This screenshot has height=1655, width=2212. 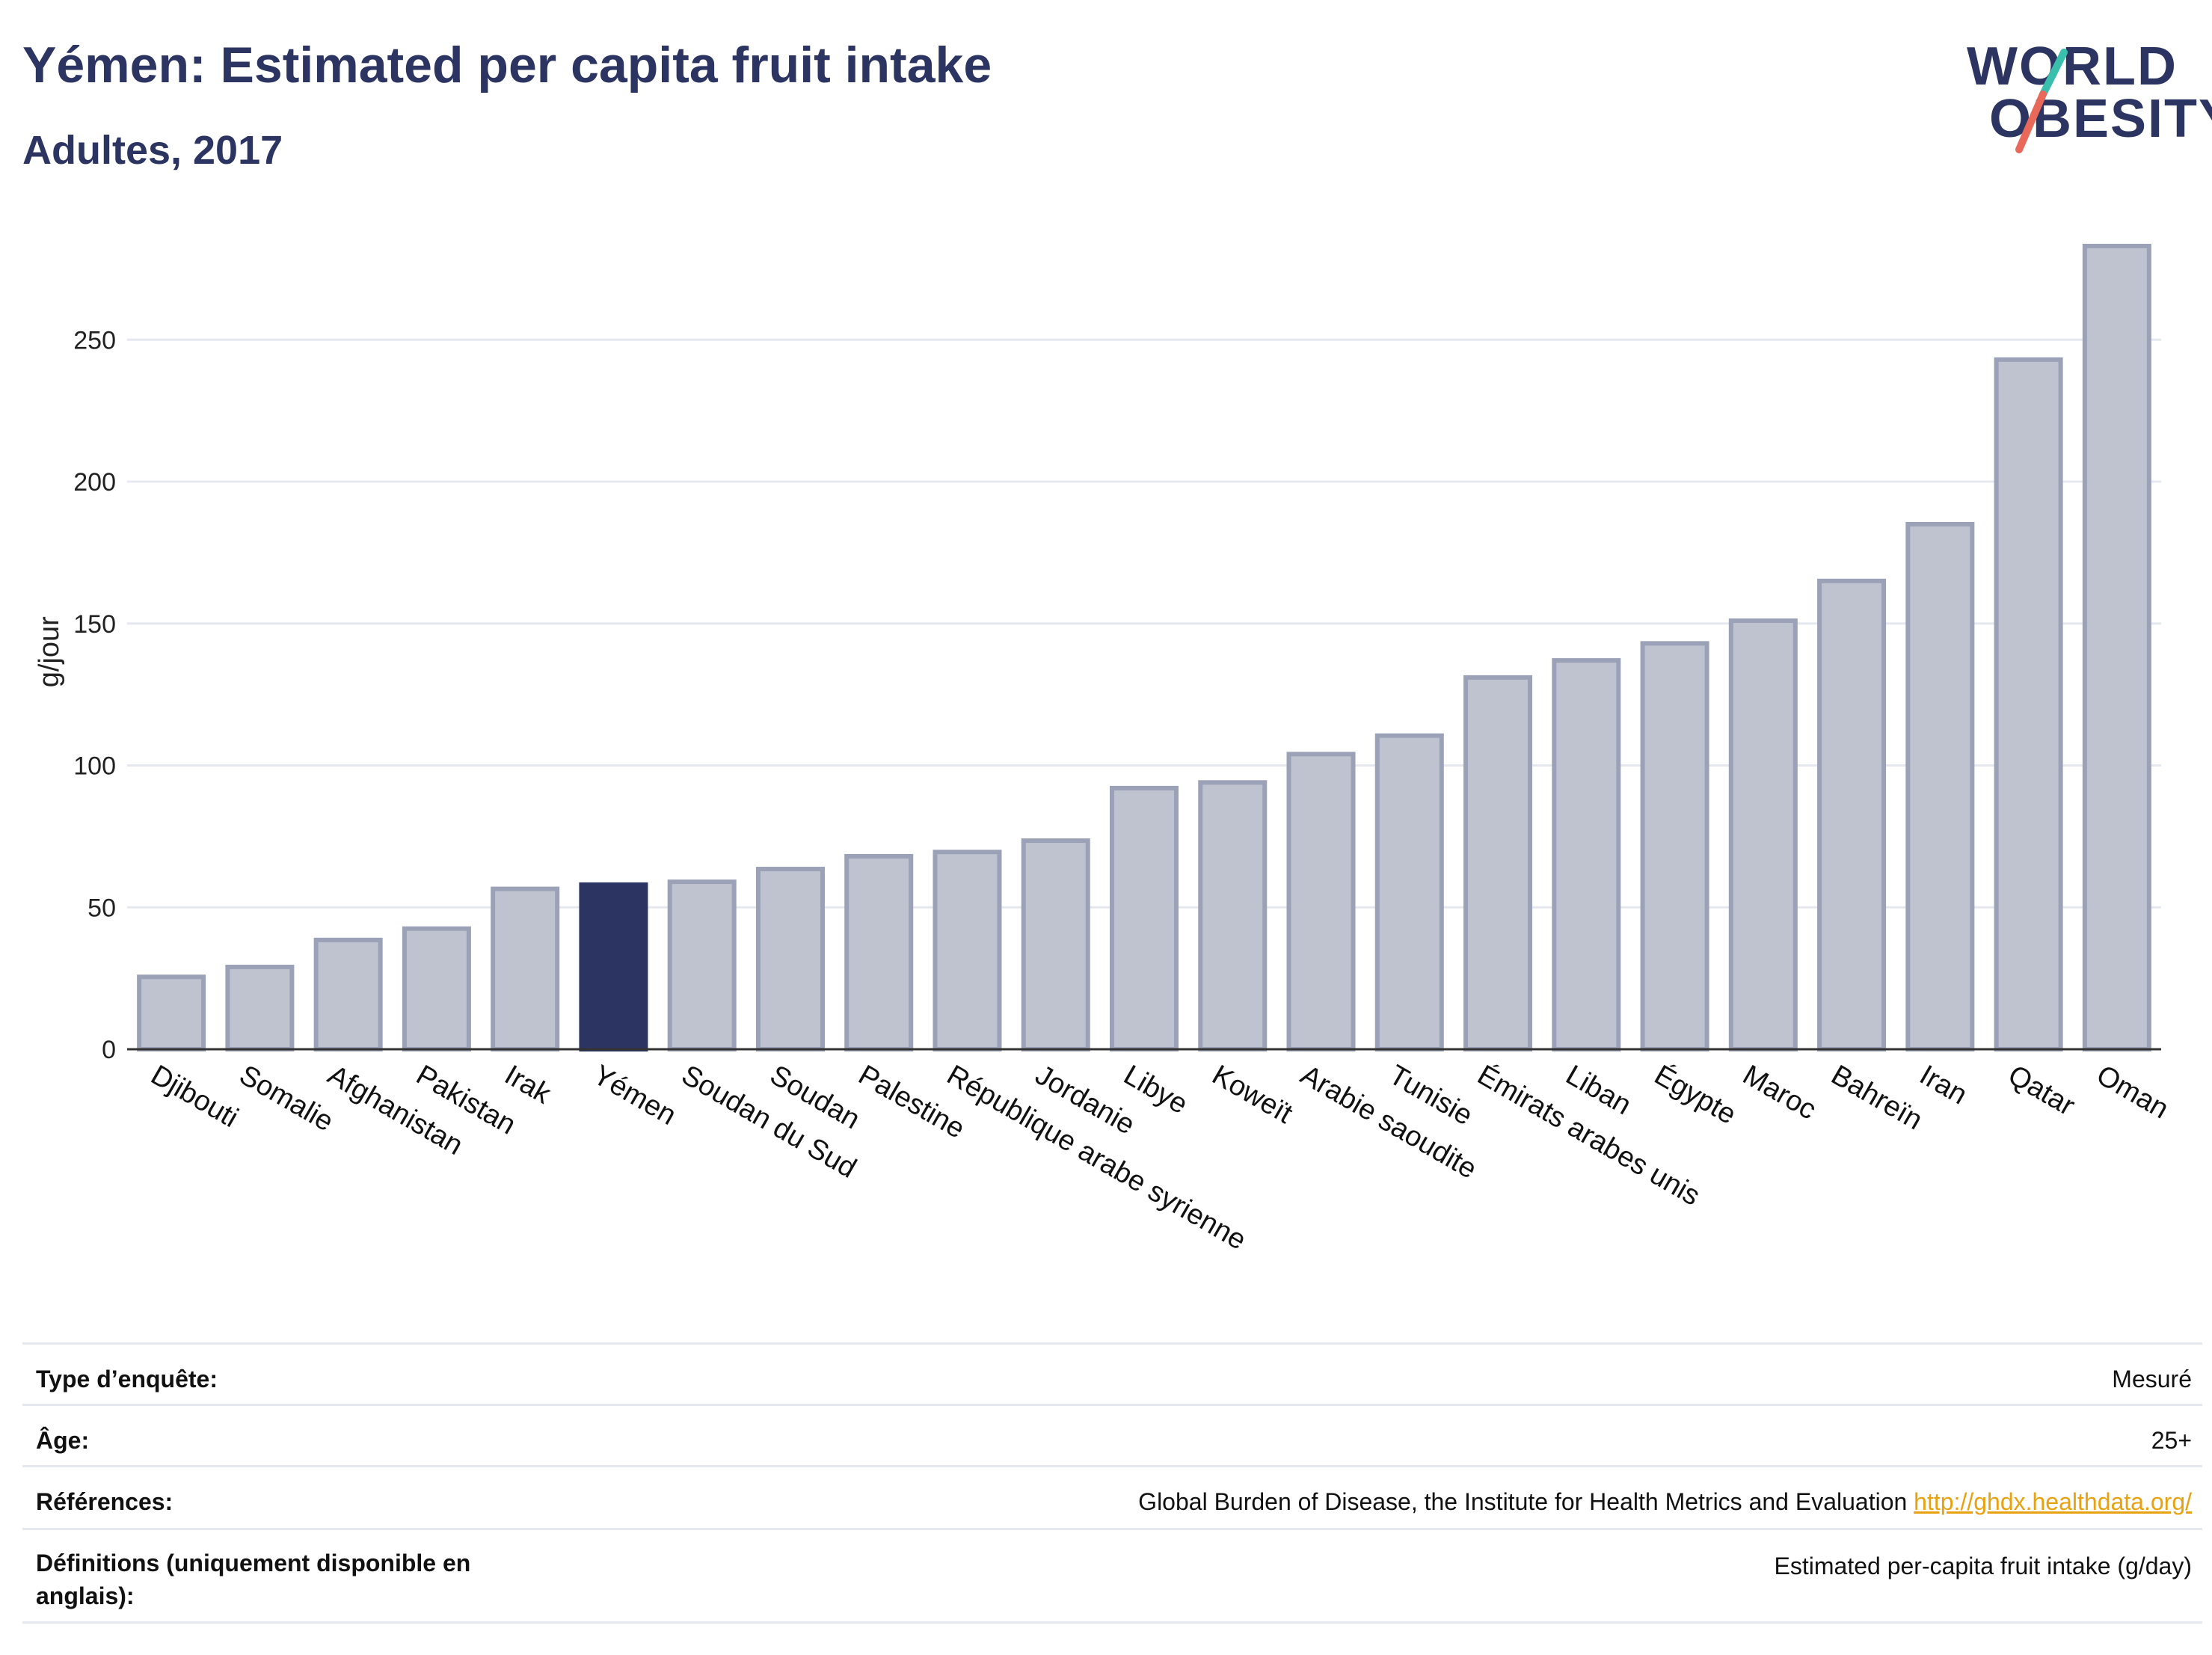 What do you see at coordinates (63, 1440) in the screenshot?
I see `info-label: Âge:` at bounding box center [63, 1440].